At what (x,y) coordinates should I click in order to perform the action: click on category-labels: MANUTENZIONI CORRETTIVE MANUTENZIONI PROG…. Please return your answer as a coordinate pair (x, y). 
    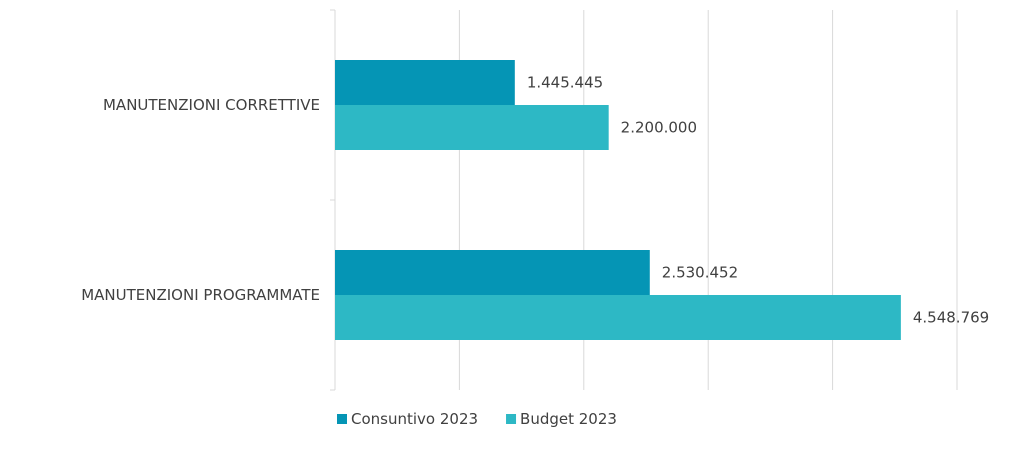
    Looking at the image, I should click on (200, 200).